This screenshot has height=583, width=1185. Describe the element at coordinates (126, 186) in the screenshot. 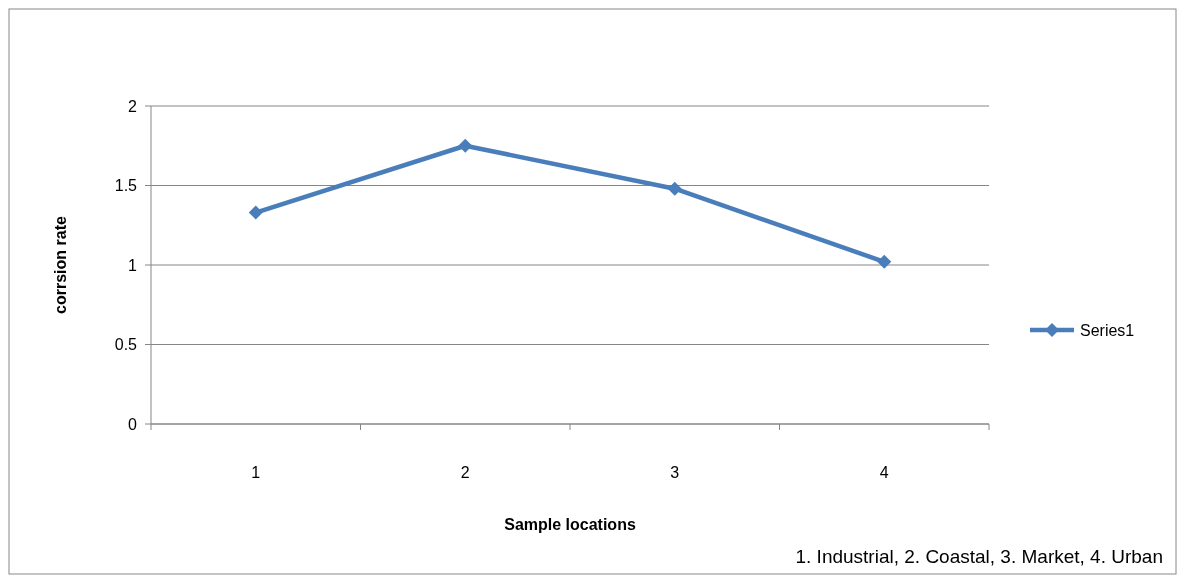

I see `y-tick-label: 1.5` at that location.